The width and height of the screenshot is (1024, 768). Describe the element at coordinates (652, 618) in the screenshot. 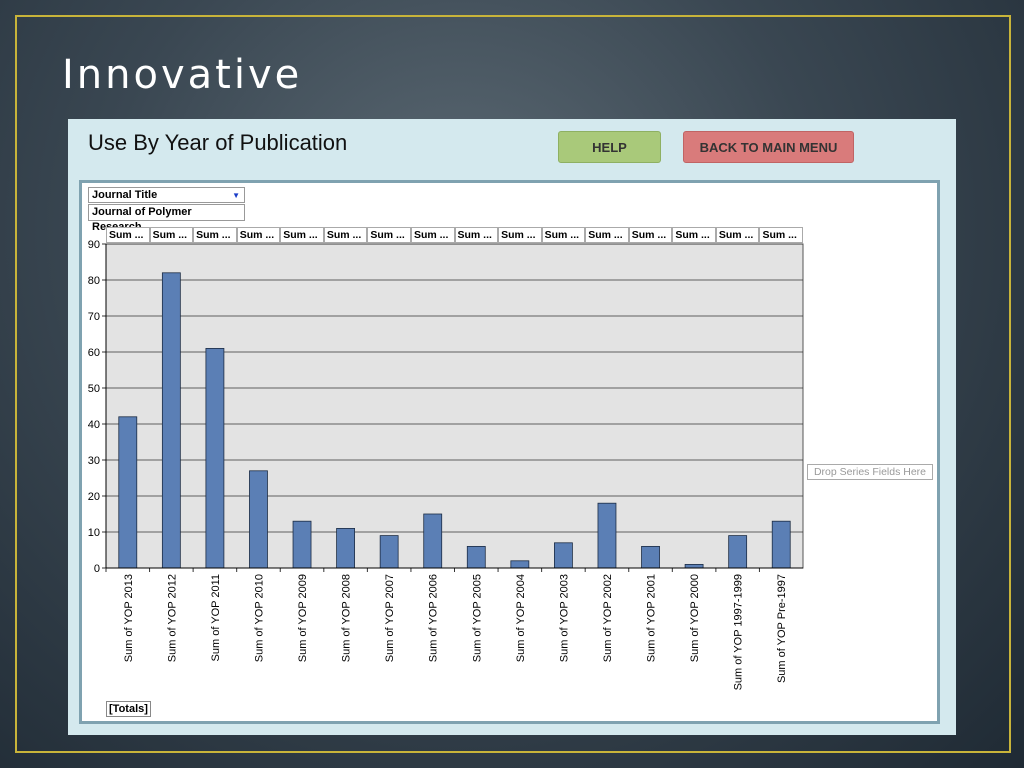

I see `x-tick-label: Sum of YOP 2001` at that location.